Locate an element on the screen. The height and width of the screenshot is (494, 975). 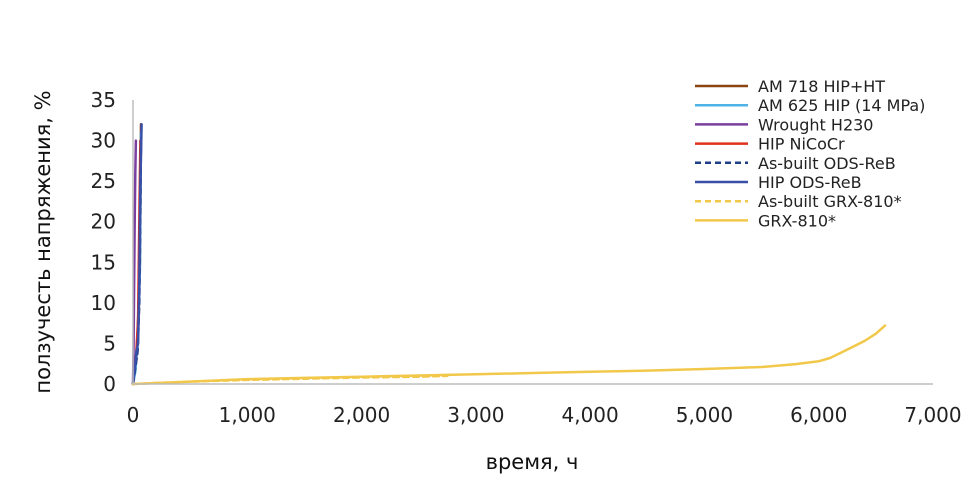
x-tick-label: 5,000 is located at coordinates (704, 415).